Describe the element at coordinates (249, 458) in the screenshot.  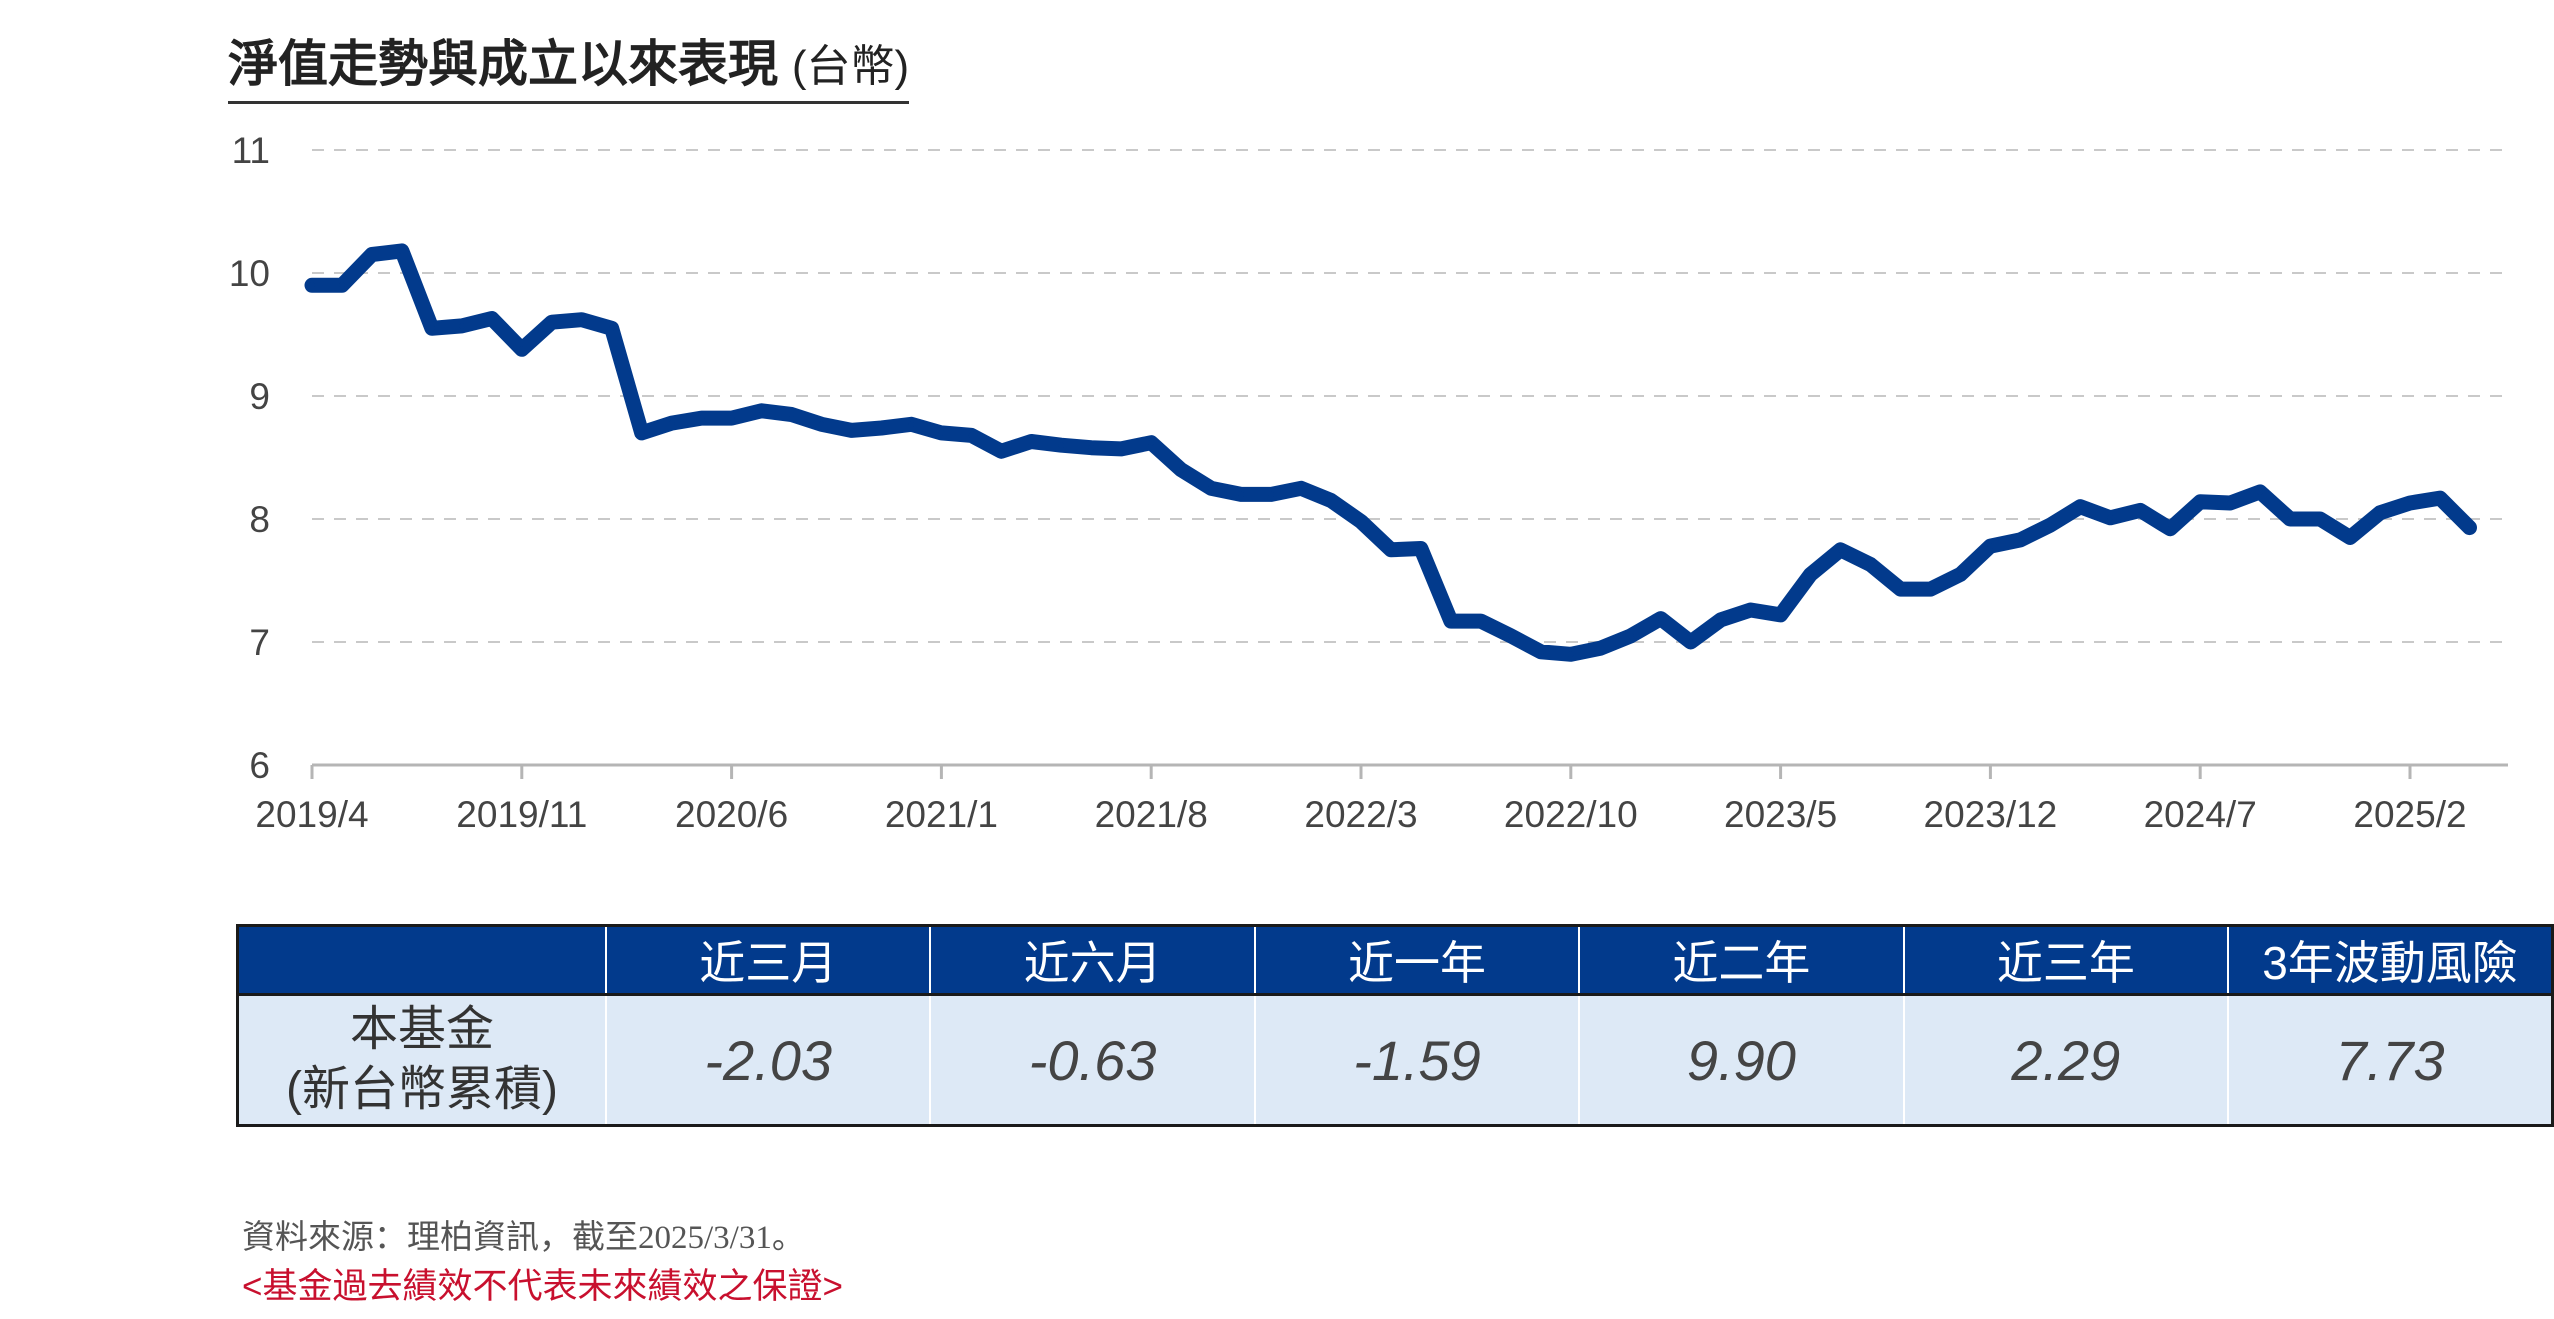
I see `y-axis-ticks: 6 7 8 9 10 11` at that location.